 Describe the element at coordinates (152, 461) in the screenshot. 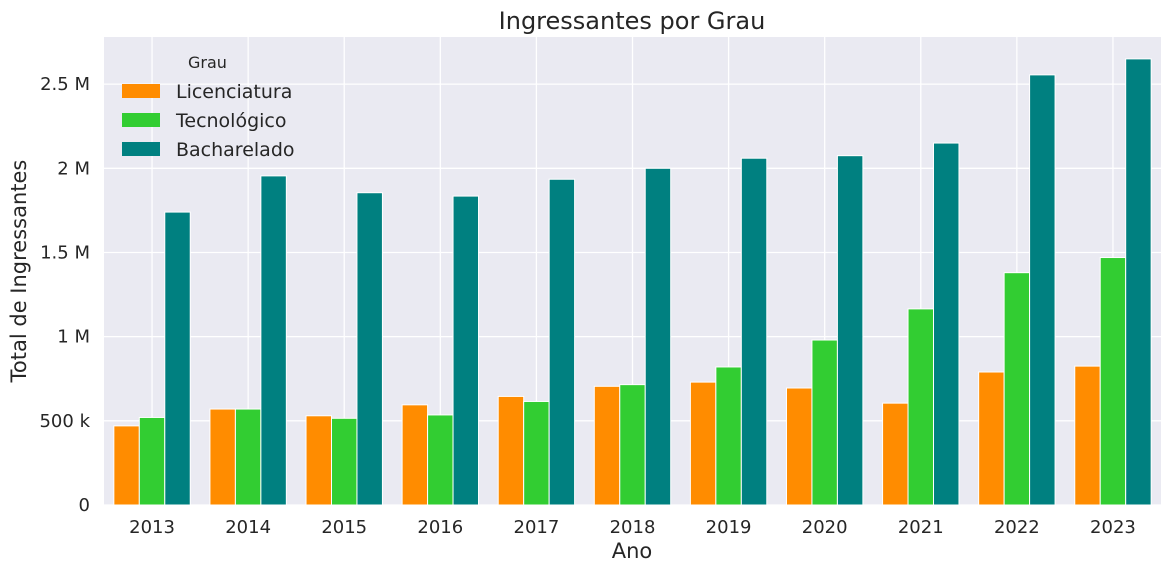

I see `bar-tecnolgico-2013` at that location.